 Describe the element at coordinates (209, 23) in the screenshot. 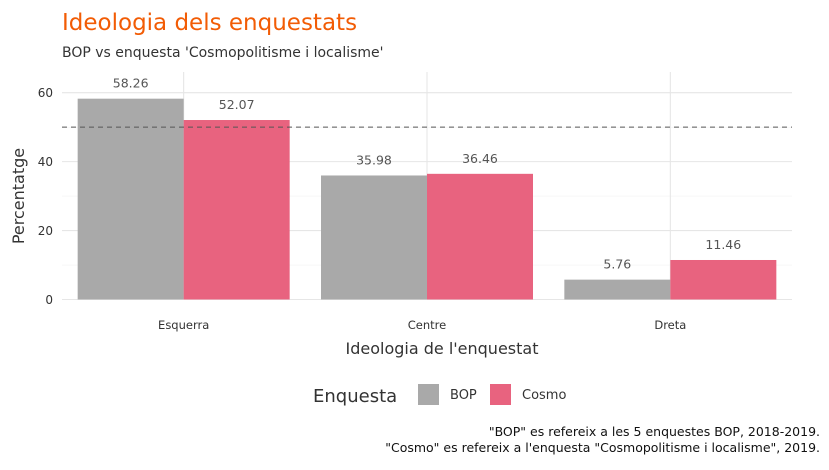

I see `chart-title: Ideologia dels enquestats` at that location.